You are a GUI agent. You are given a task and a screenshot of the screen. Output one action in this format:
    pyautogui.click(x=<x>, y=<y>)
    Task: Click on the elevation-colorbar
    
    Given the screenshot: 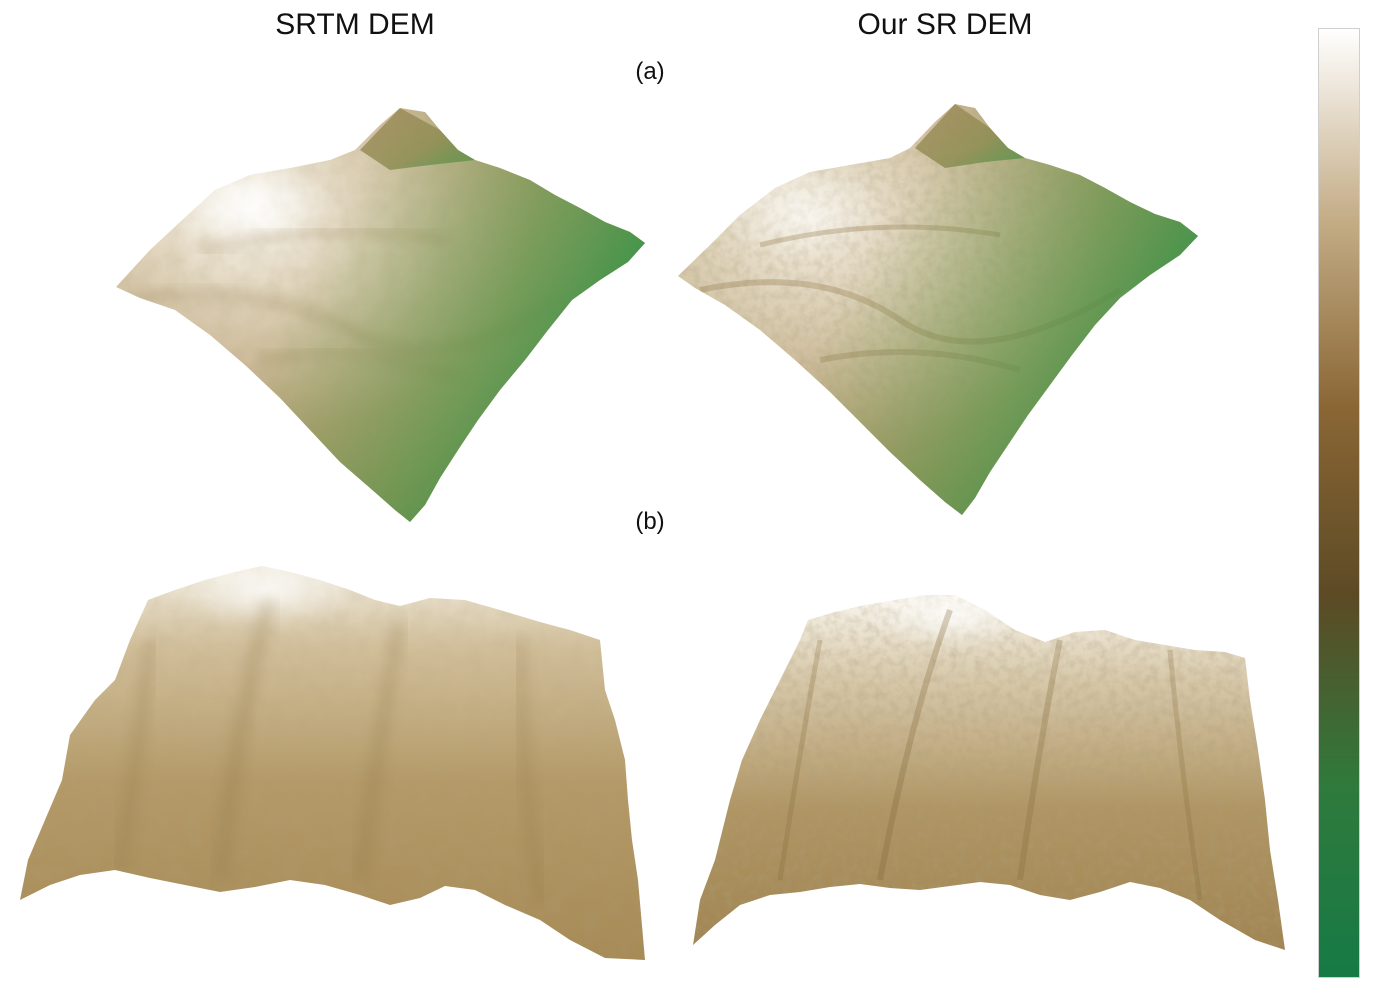 What is the action you would take?
    pyautogui.click(x=1339, y=503)
    